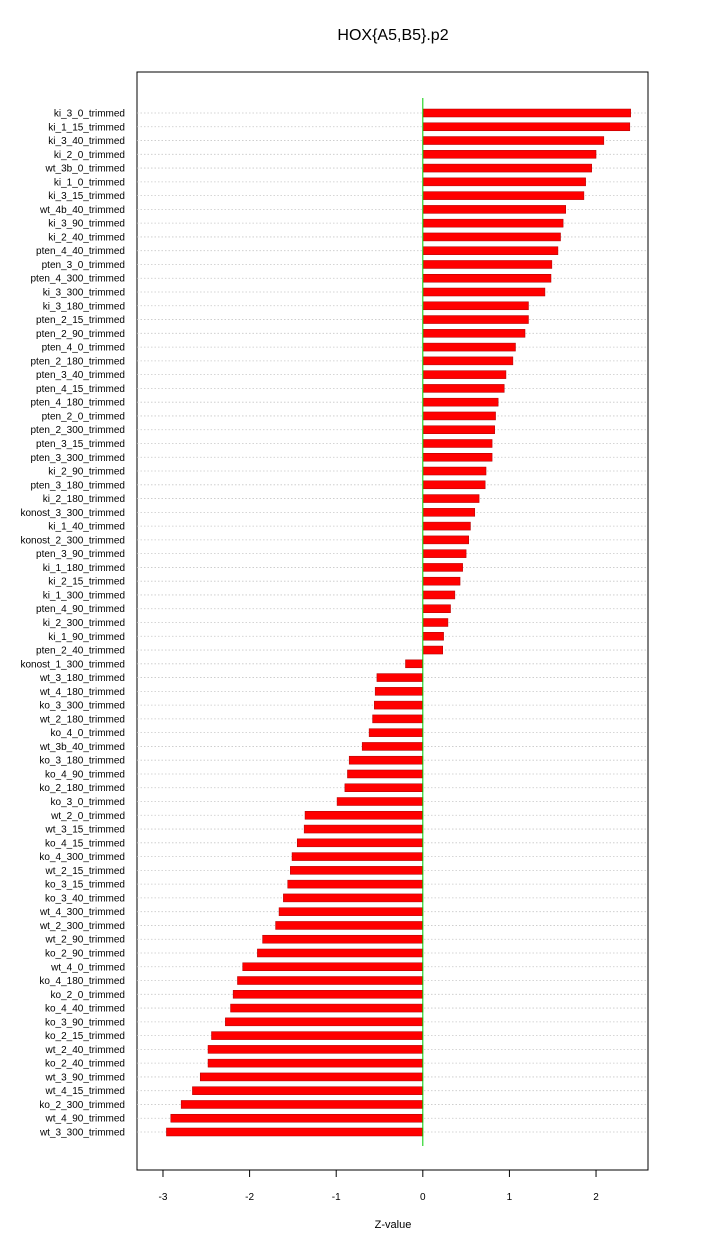 This screenshot has width=720, height=1245. I want to click on y-tick-label: ko_2_180_trimmed, so click(82, 788).